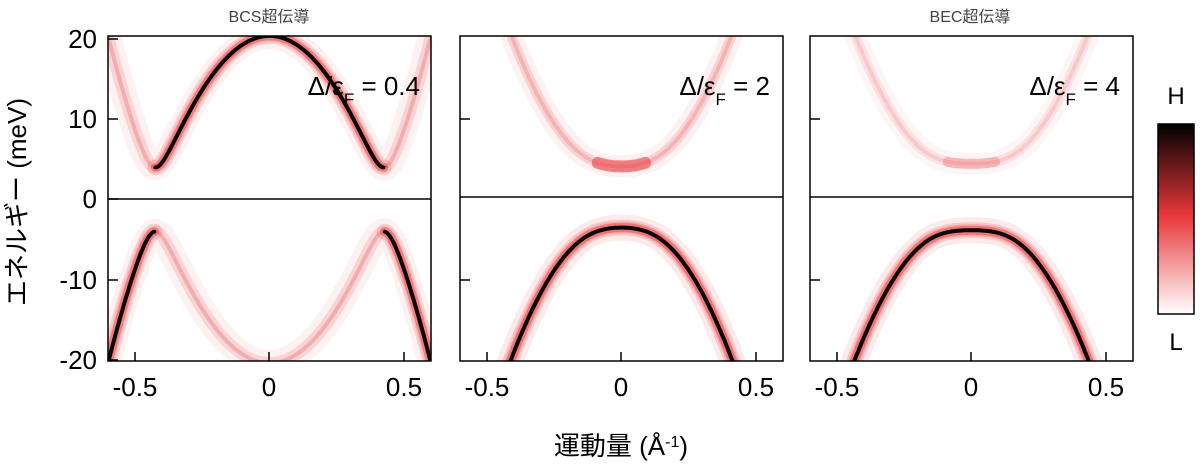 This screenshot has width=1200, height=470. I want to click on y-tick-label: 0, so click(90, 199).